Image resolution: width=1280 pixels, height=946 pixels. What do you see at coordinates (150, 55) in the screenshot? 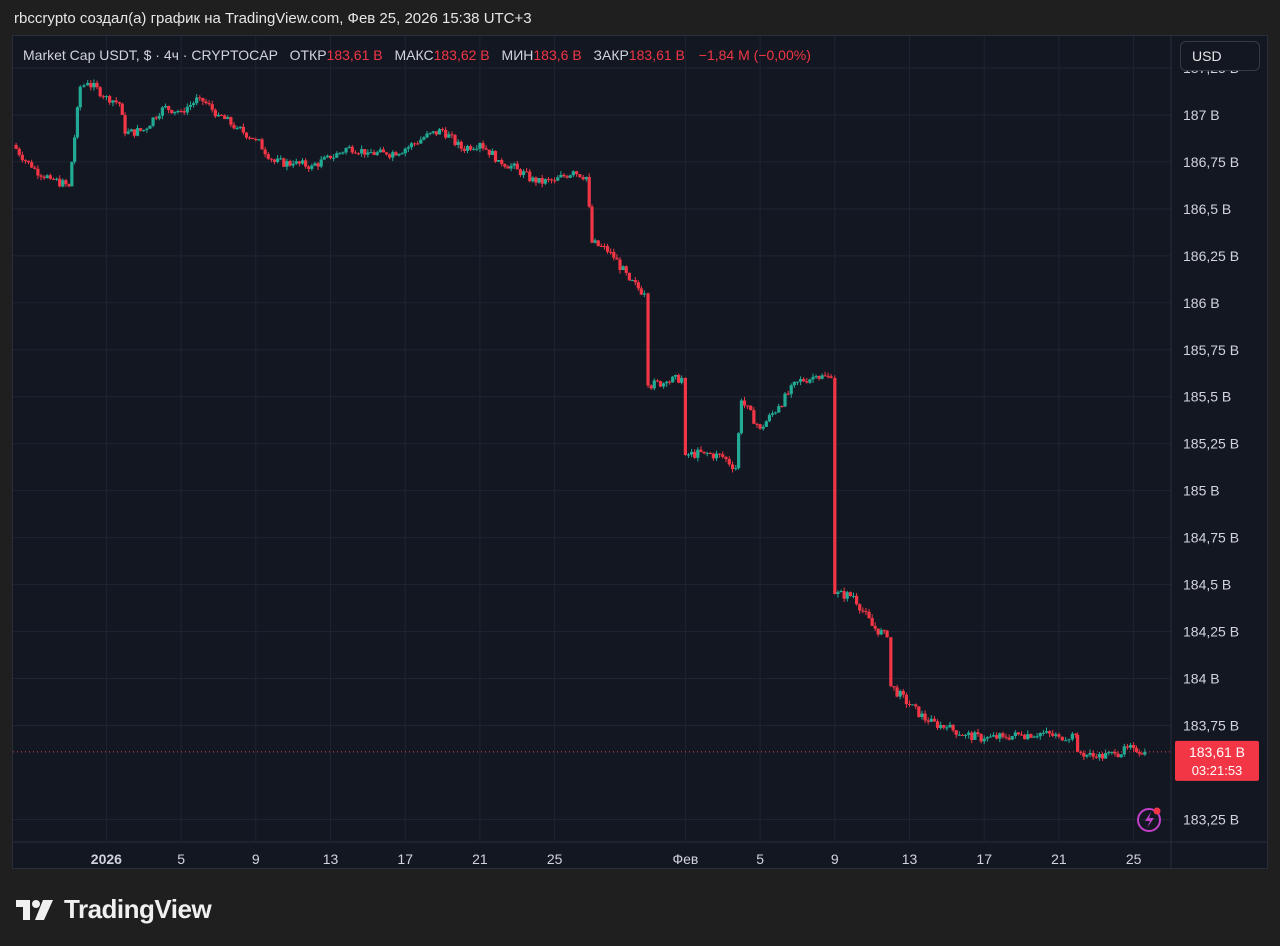
I see `symbol-name: Market Cap USDT, $ · 4ч · CRYPTOCAP` at bounding box center [150, 55].